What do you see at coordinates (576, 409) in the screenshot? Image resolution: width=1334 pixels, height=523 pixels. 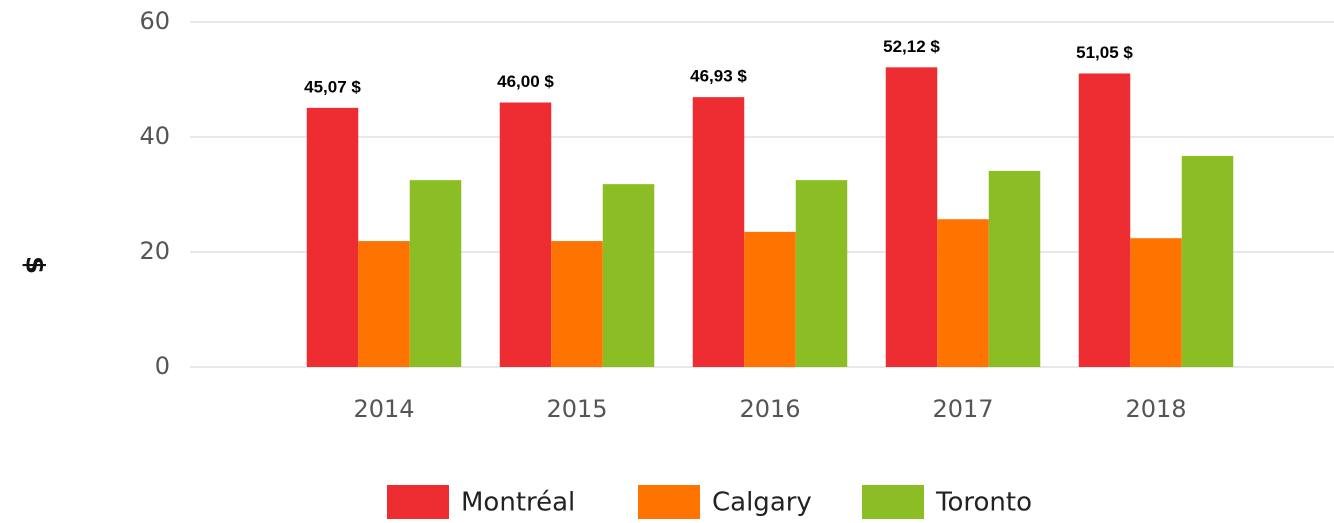 I see `x-tick-label: 2015` at bounding box center [576, 409].